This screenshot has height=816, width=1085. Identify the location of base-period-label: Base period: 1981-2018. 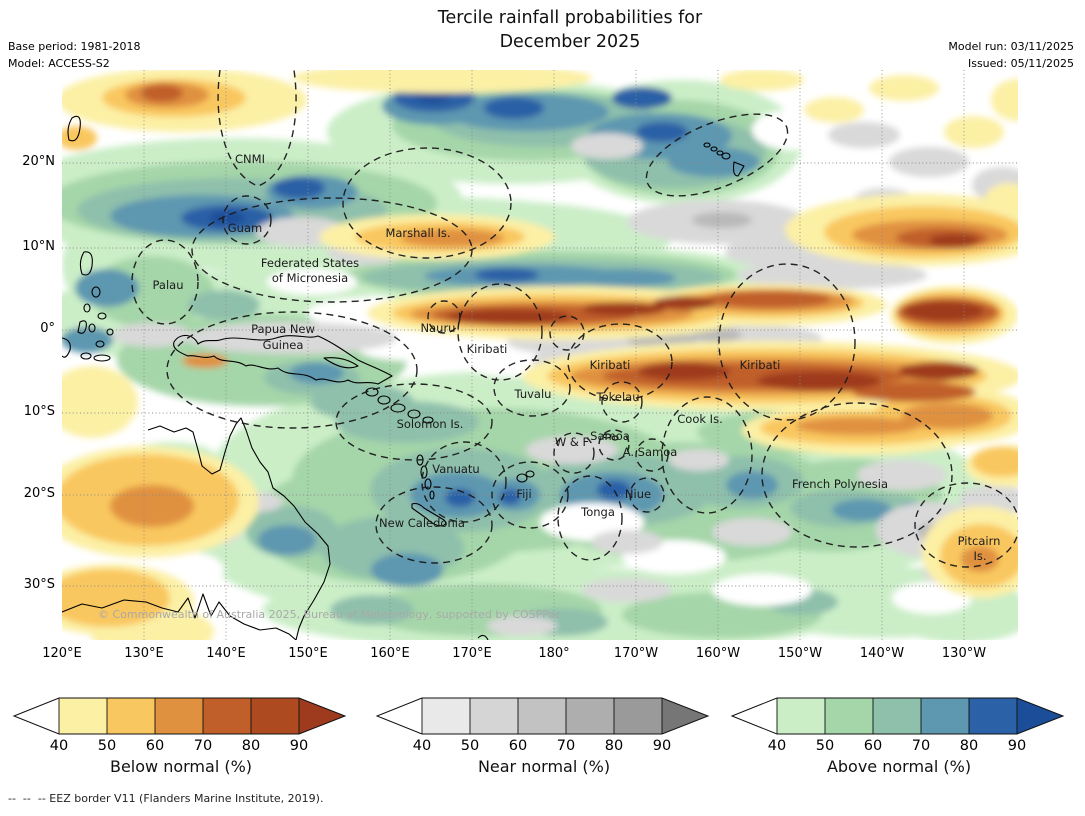
(74, 46).